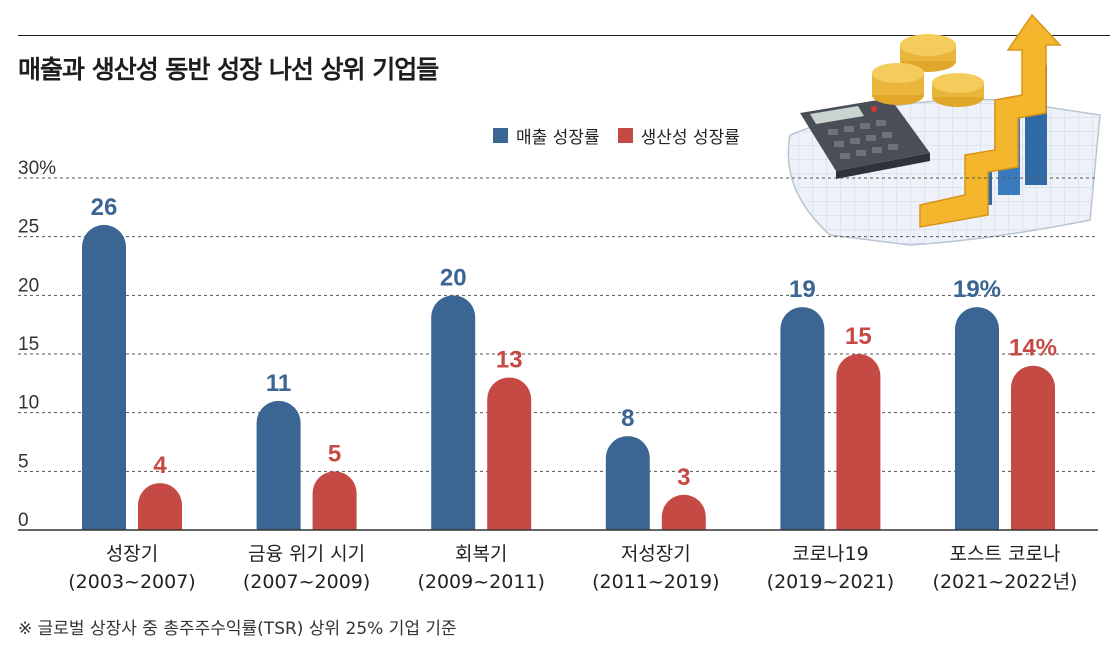 Image resolution: width=1118 pixels, height=646 pixels. I want to click on category-period-label: (2007~2009), so click(306, 582).